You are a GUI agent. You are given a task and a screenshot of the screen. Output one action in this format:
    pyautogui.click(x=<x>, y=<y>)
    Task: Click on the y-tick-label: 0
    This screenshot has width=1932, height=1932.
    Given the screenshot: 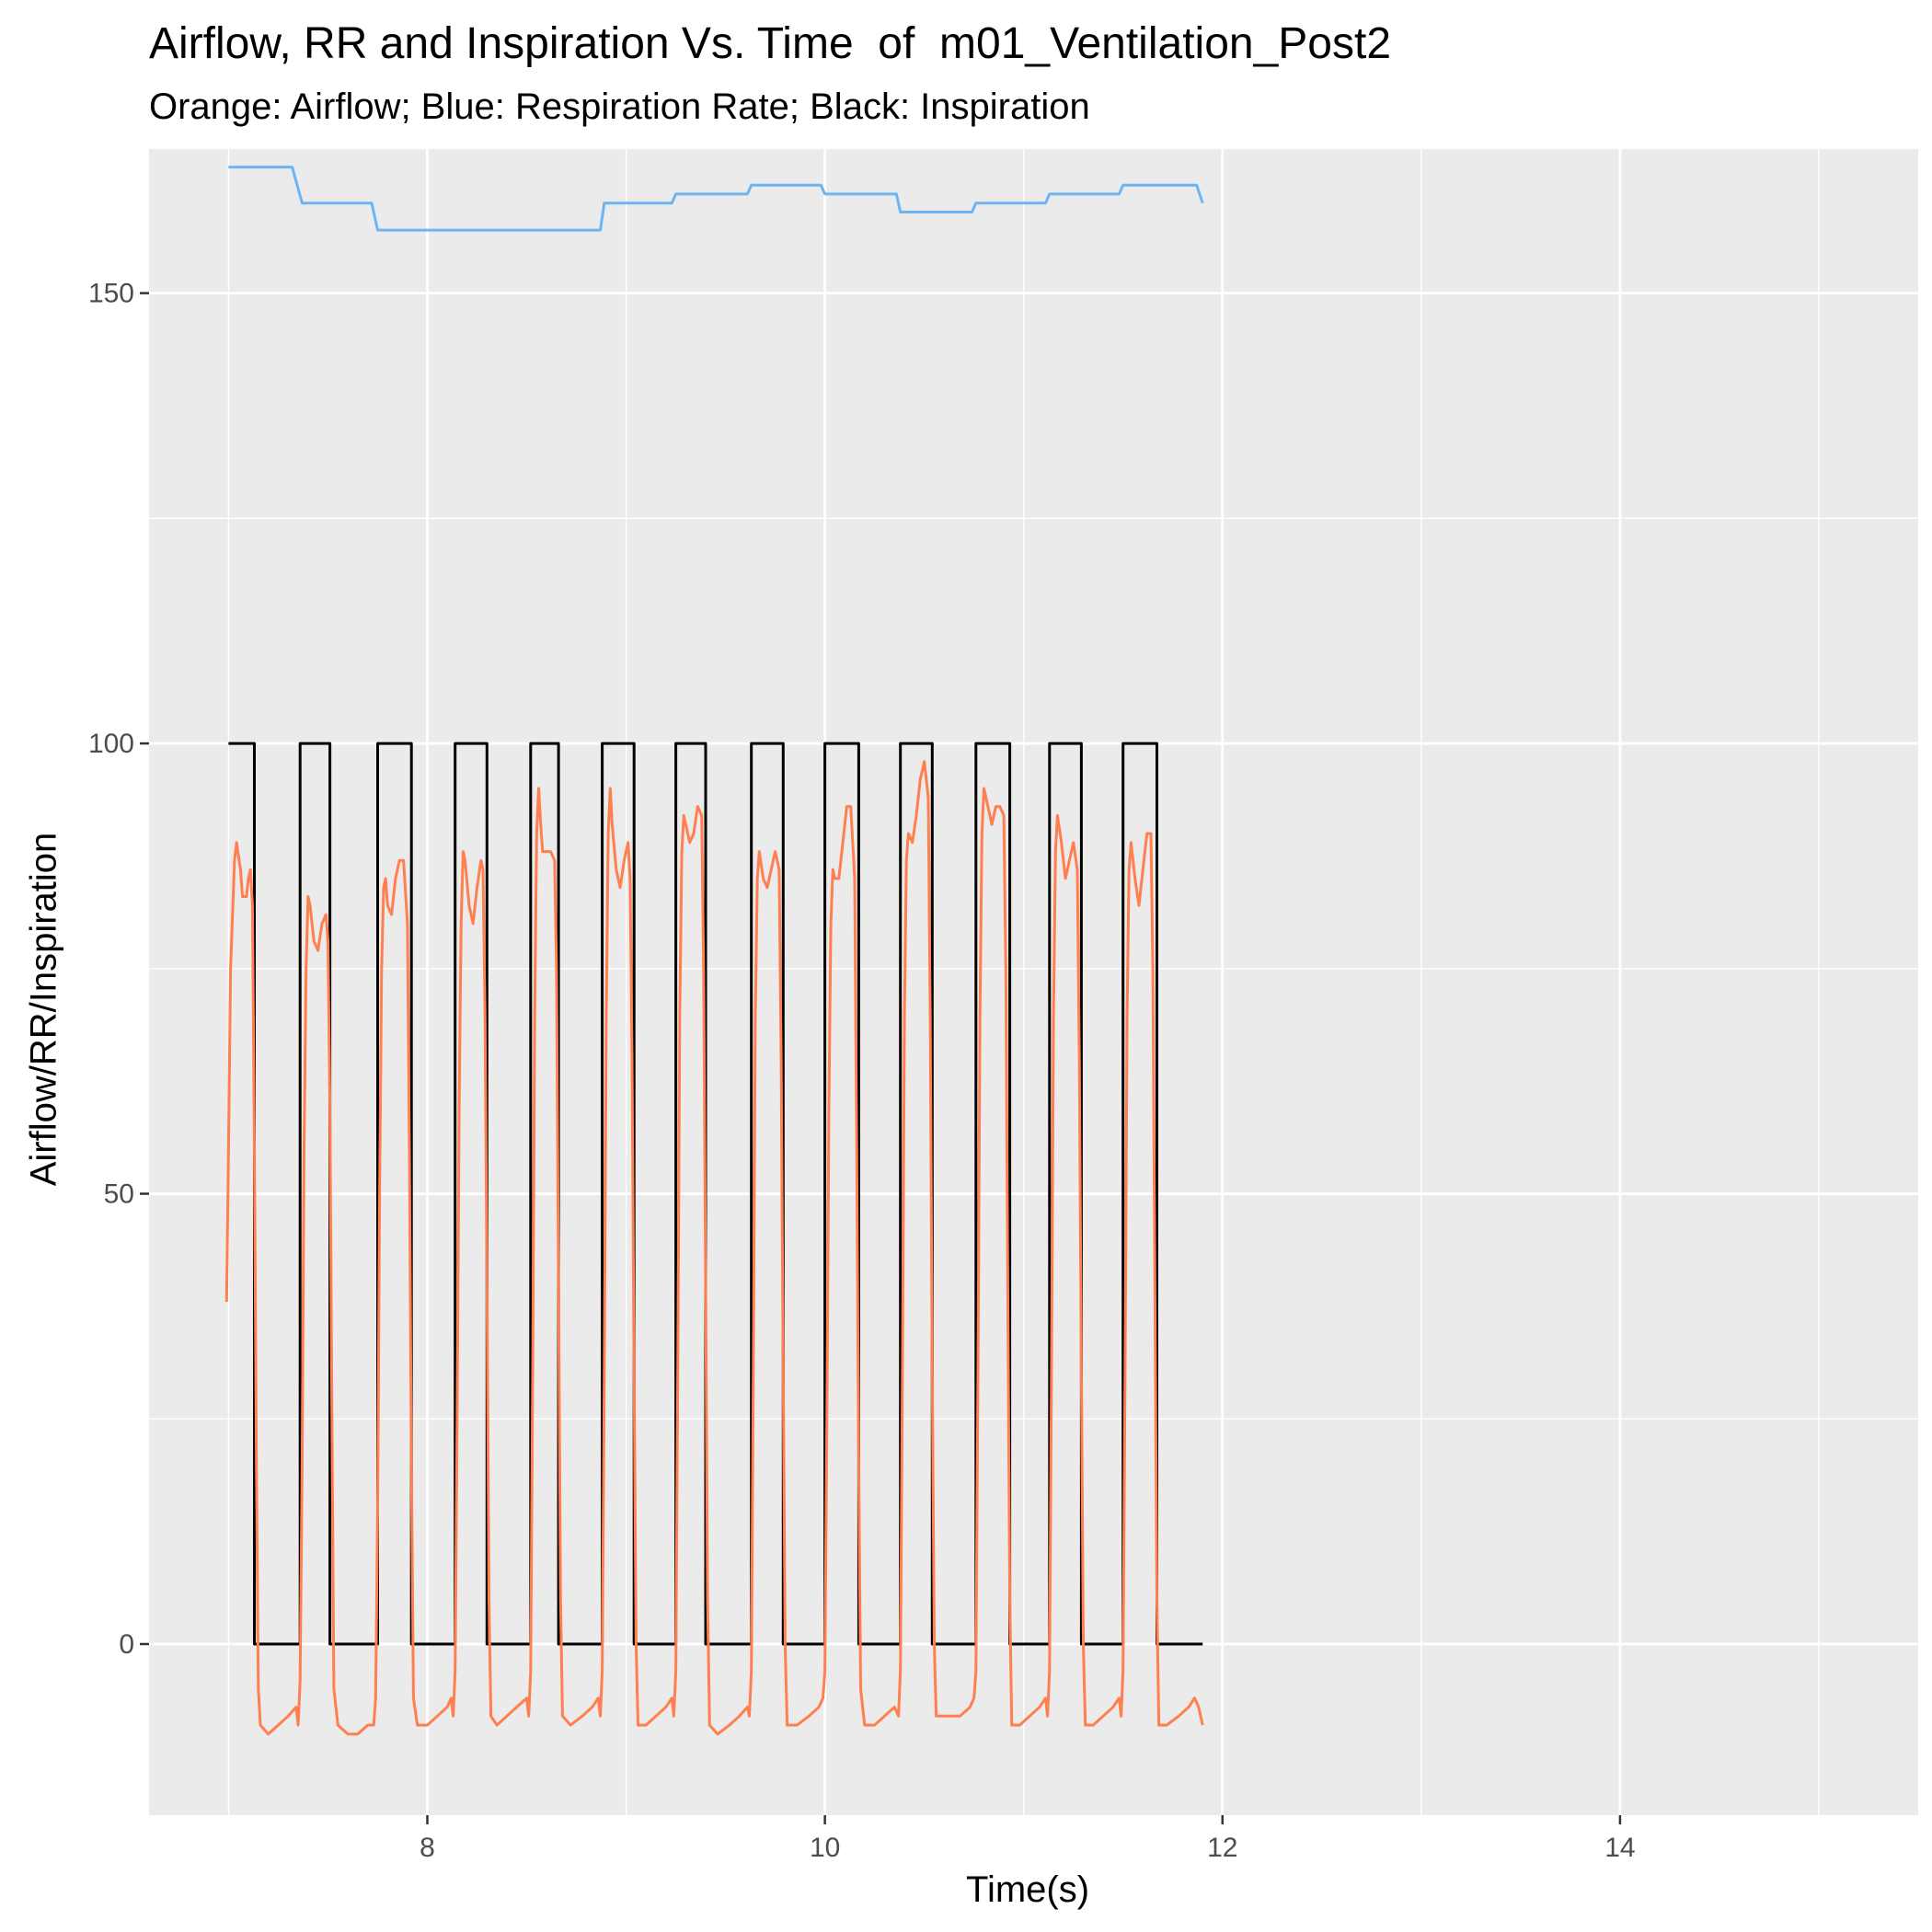 What is the action you would take?
    pyautogui.click(x=126, y=1644)
    